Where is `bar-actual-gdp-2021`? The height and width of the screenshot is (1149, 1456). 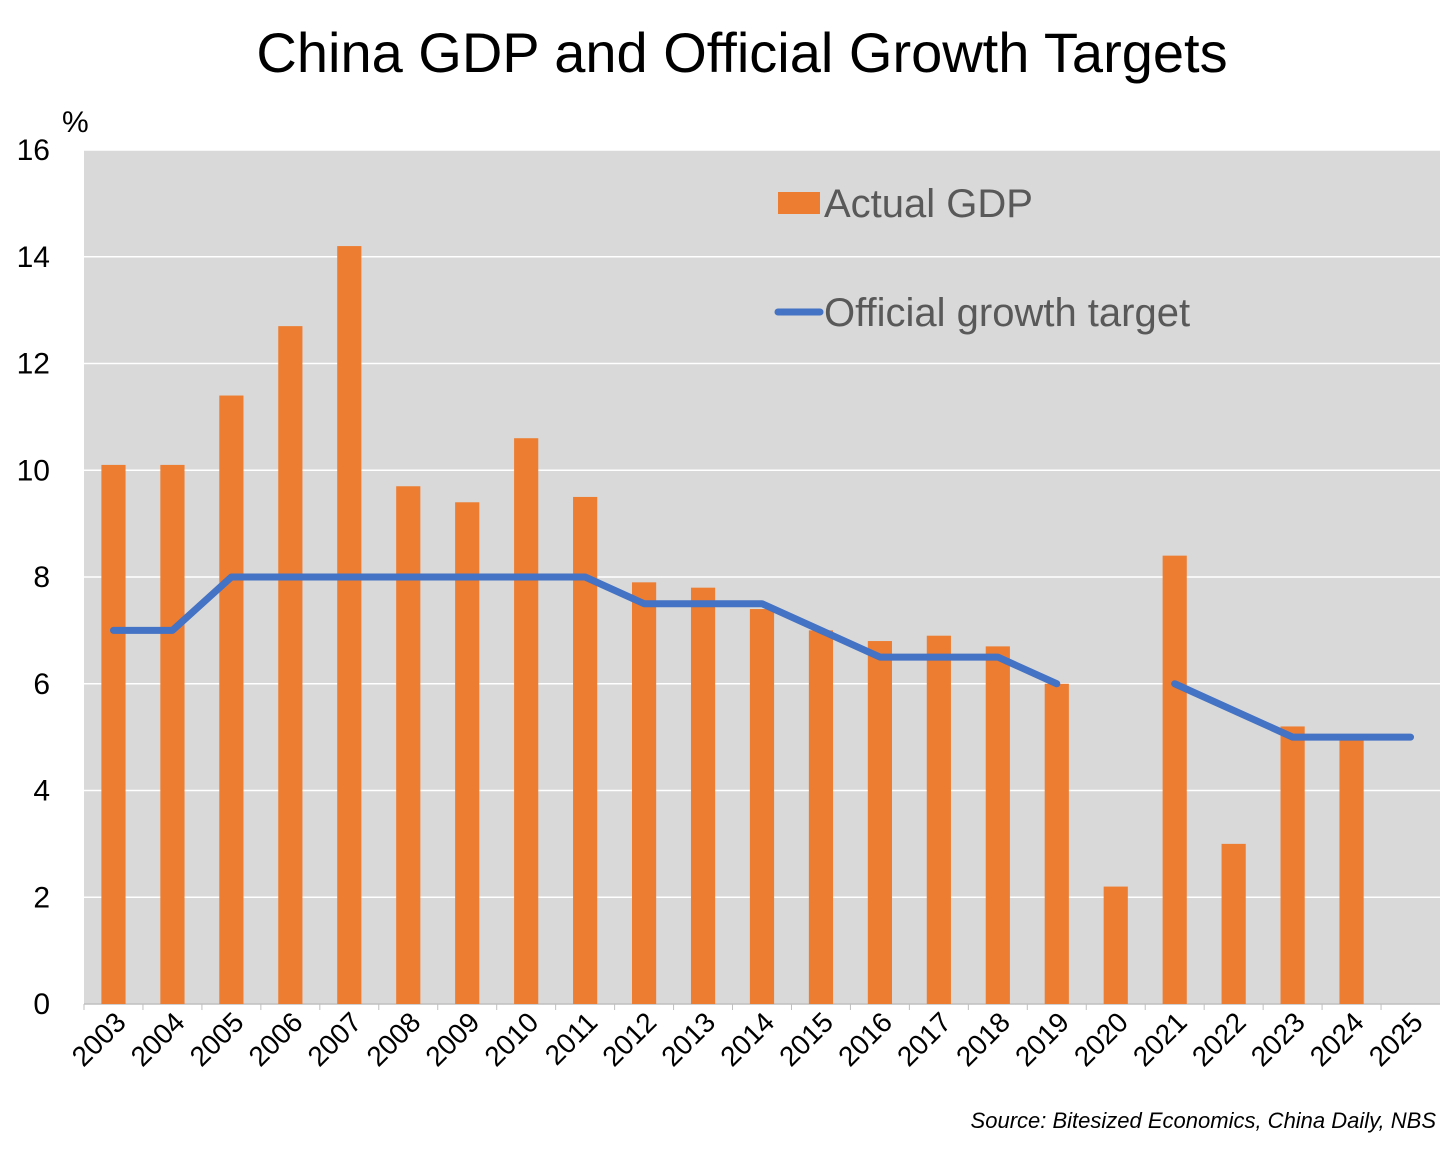
bar-actual-gdp-2021 is located at coordinates (1174, 779).